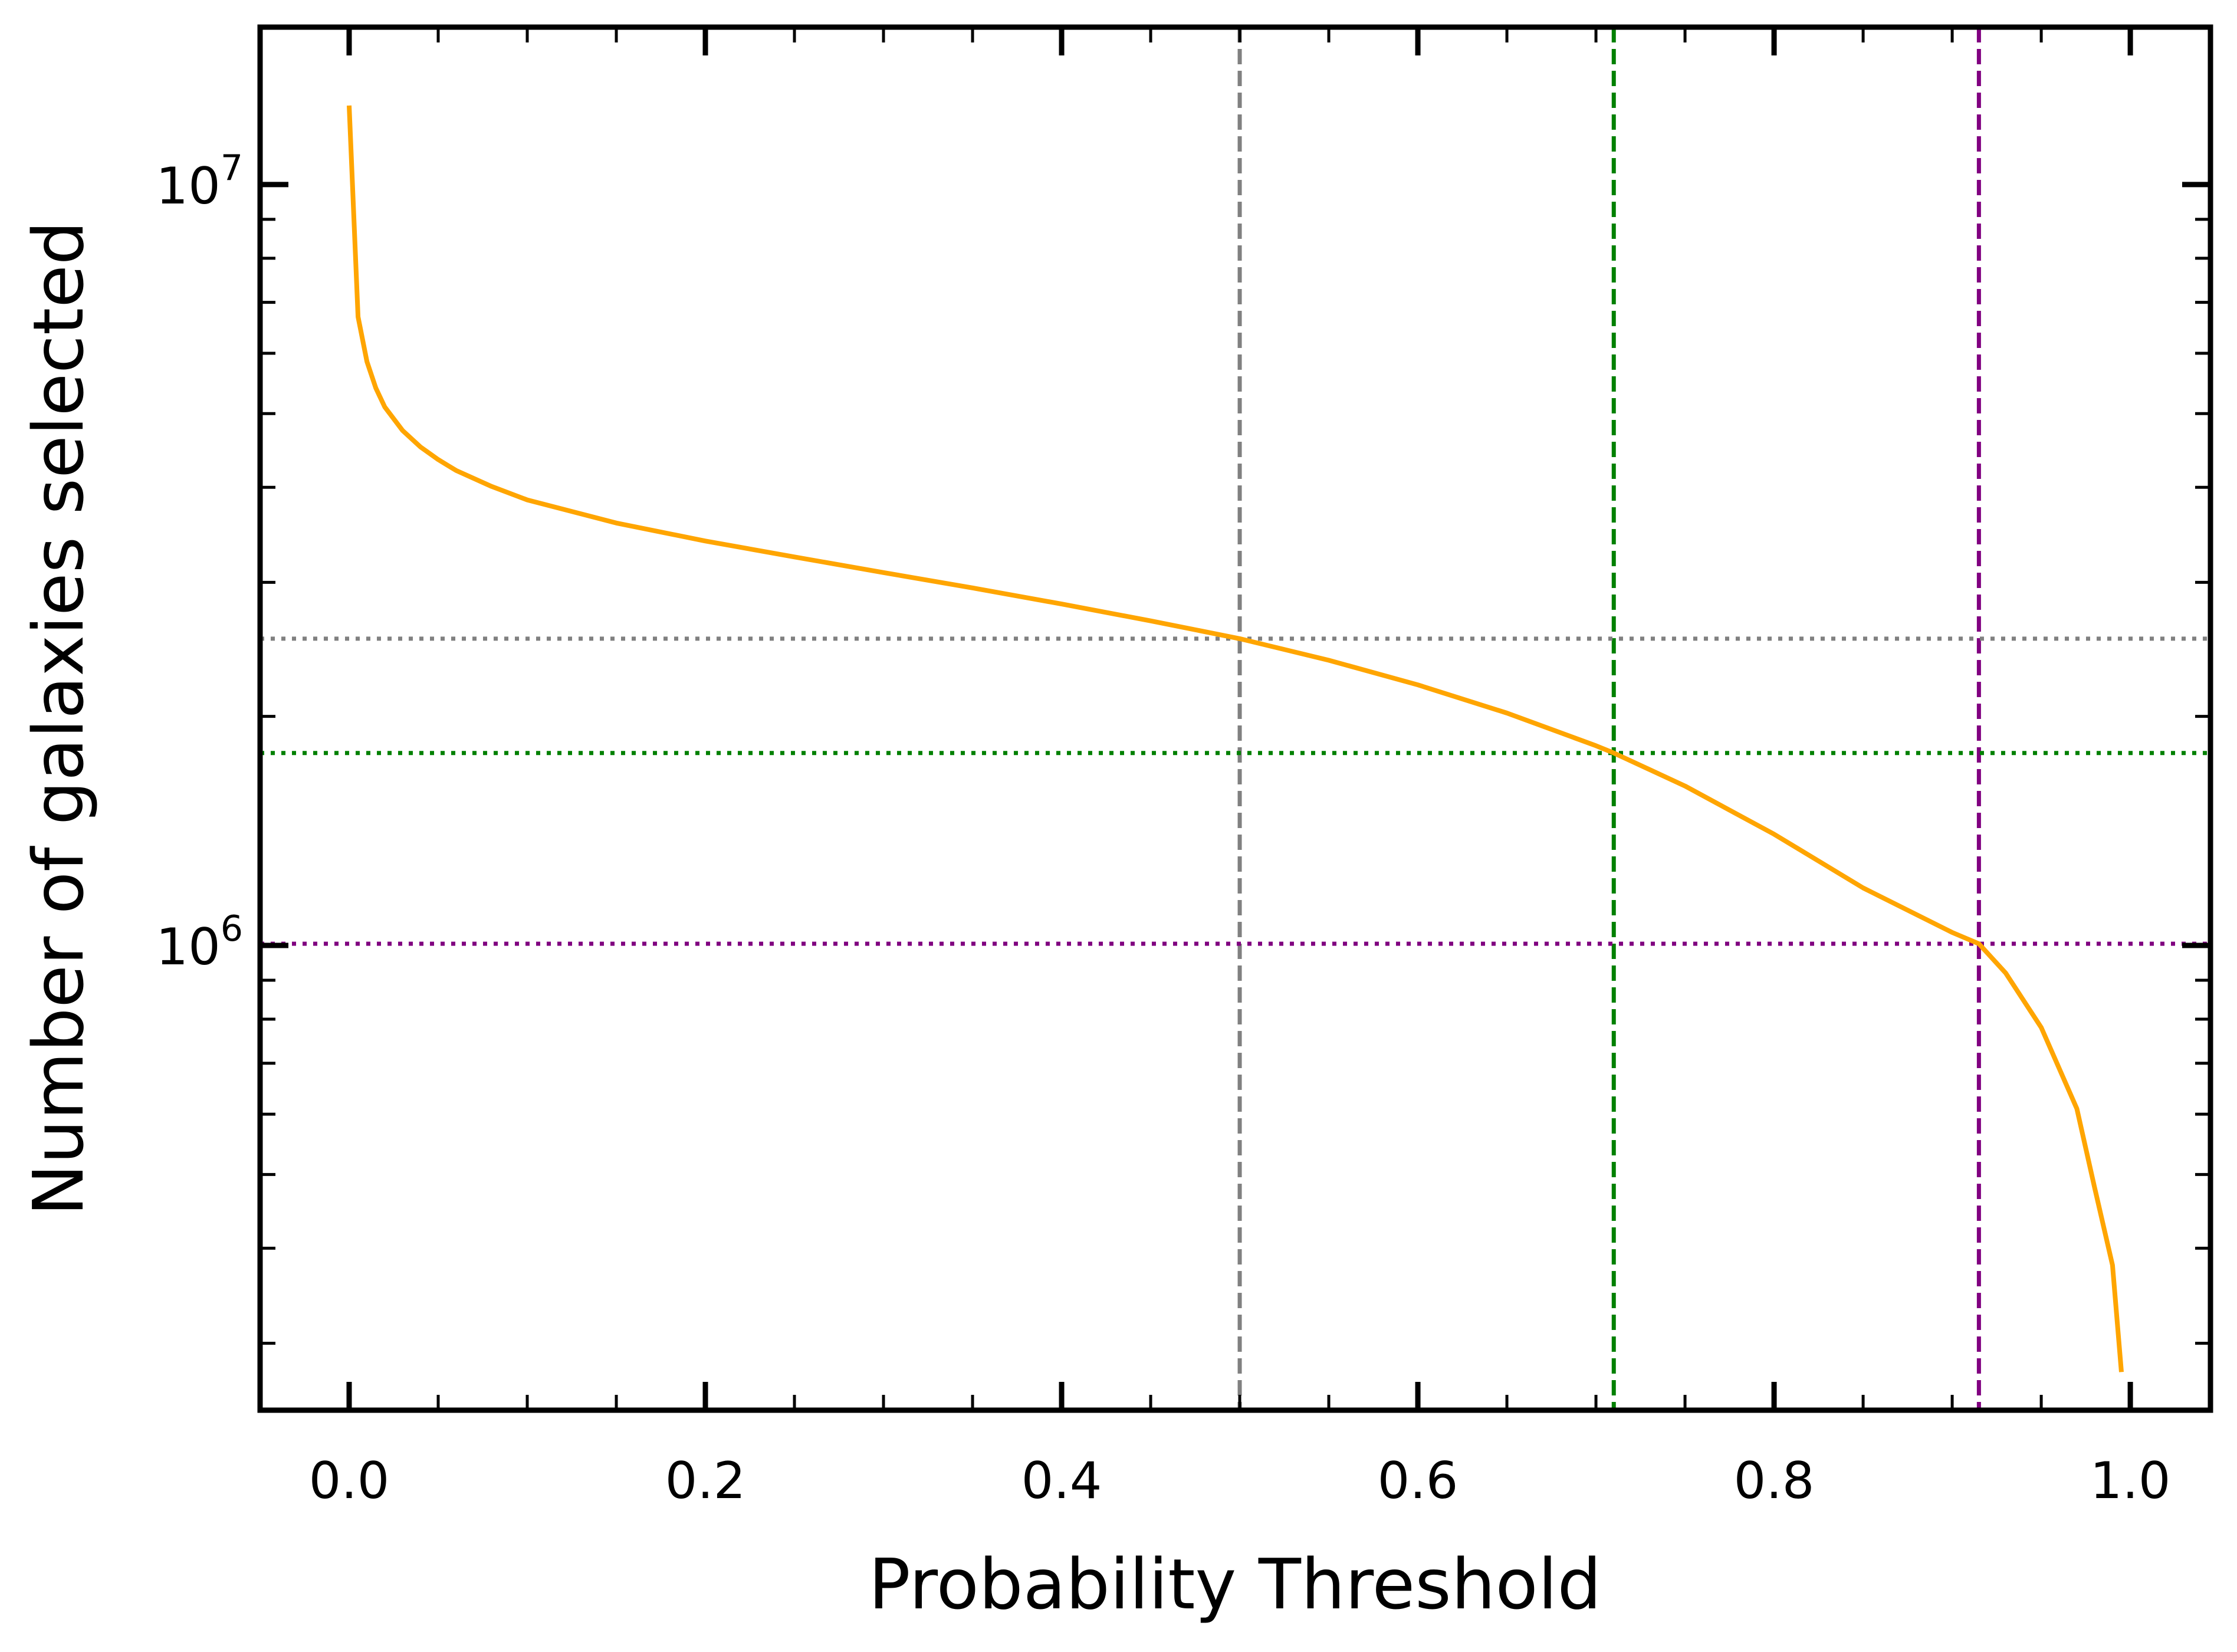 This screenshot has height=1652, width=2237. Describe the element at coordinates (1061, 1480) in the screenshot. I see `x-tick-label: 0.4` at that location.